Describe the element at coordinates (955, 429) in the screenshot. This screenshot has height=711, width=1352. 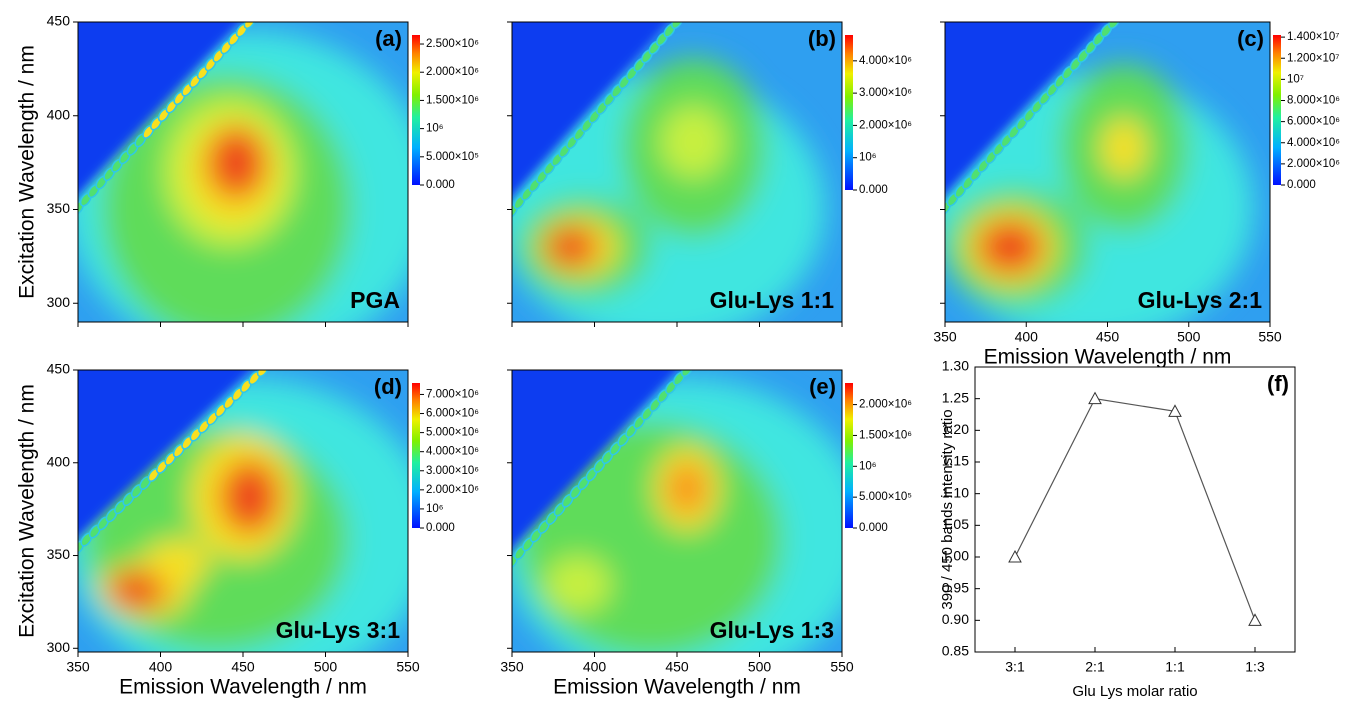
I see `y-tick-label: 1.20` at that location.